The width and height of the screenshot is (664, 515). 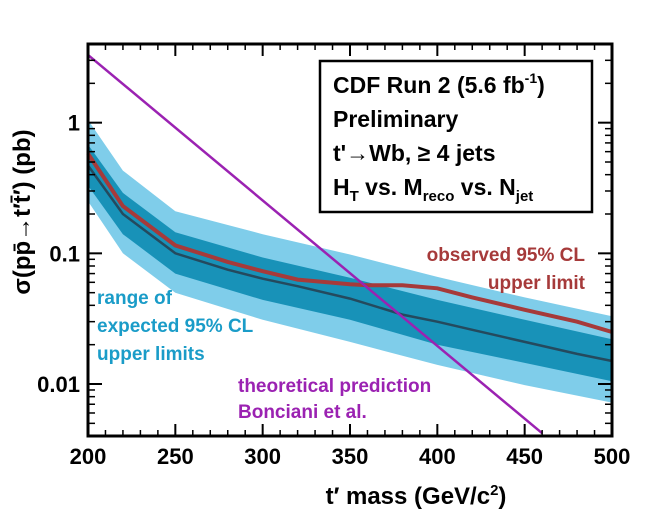 What do you see at coordinates (433, 189) in the screenshot?
I see `legend-line-4: HT vs. Mreco vs. Njet` at bounding box center [433, 189].